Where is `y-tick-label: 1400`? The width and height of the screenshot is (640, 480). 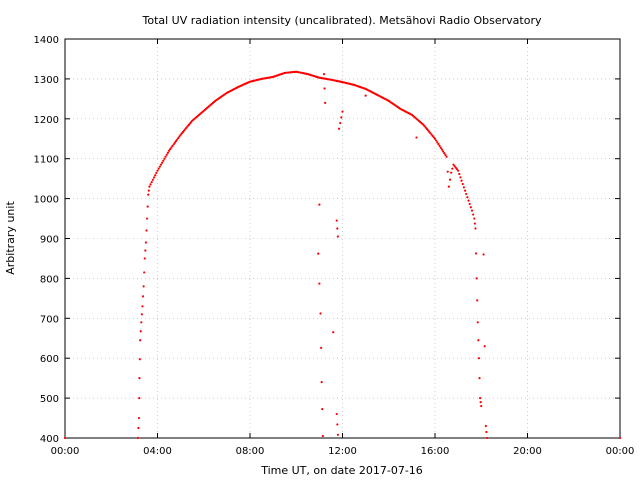 y-tick-label: 1400 is located at coordinates (46, 40).